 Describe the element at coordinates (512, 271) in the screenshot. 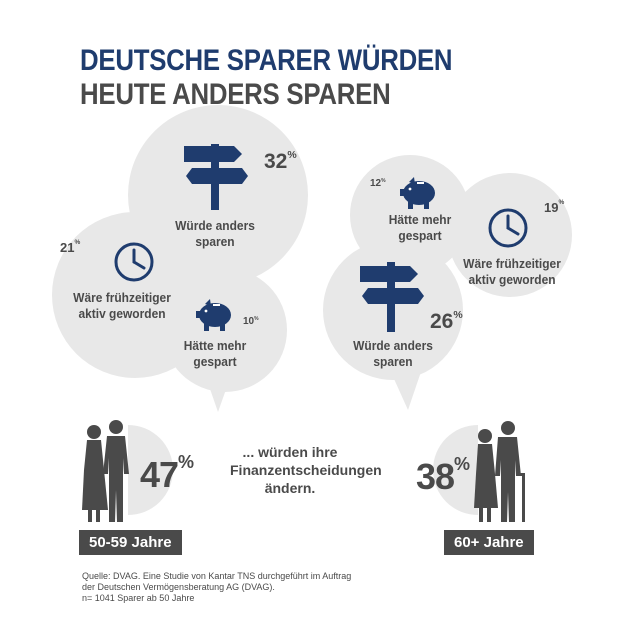

I see `right-clock-label: Wäre frühzeitiger aktiv geworden` at that location.